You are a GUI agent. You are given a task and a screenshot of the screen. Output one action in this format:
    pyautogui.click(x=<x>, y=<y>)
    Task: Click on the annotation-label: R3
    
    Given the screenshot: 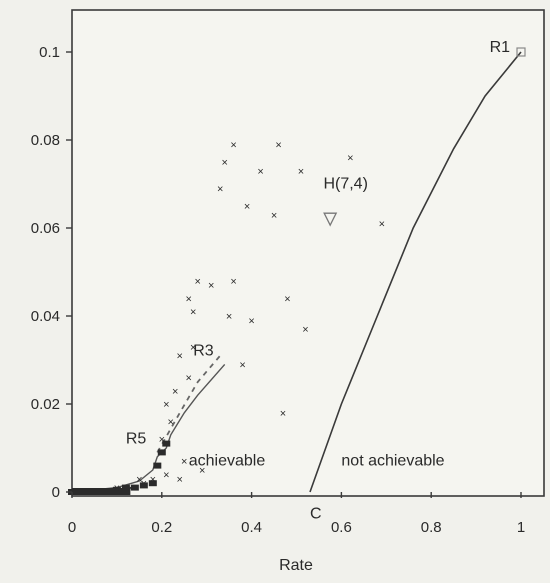 What is the action you would take?
    pyautogui.click(x=203, y=351)
    